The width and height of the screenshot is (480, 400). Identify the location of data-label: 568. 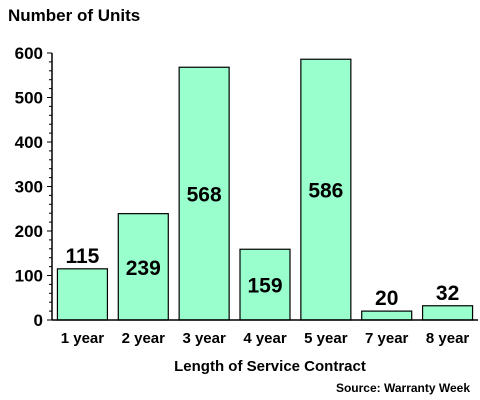
(204, 195).